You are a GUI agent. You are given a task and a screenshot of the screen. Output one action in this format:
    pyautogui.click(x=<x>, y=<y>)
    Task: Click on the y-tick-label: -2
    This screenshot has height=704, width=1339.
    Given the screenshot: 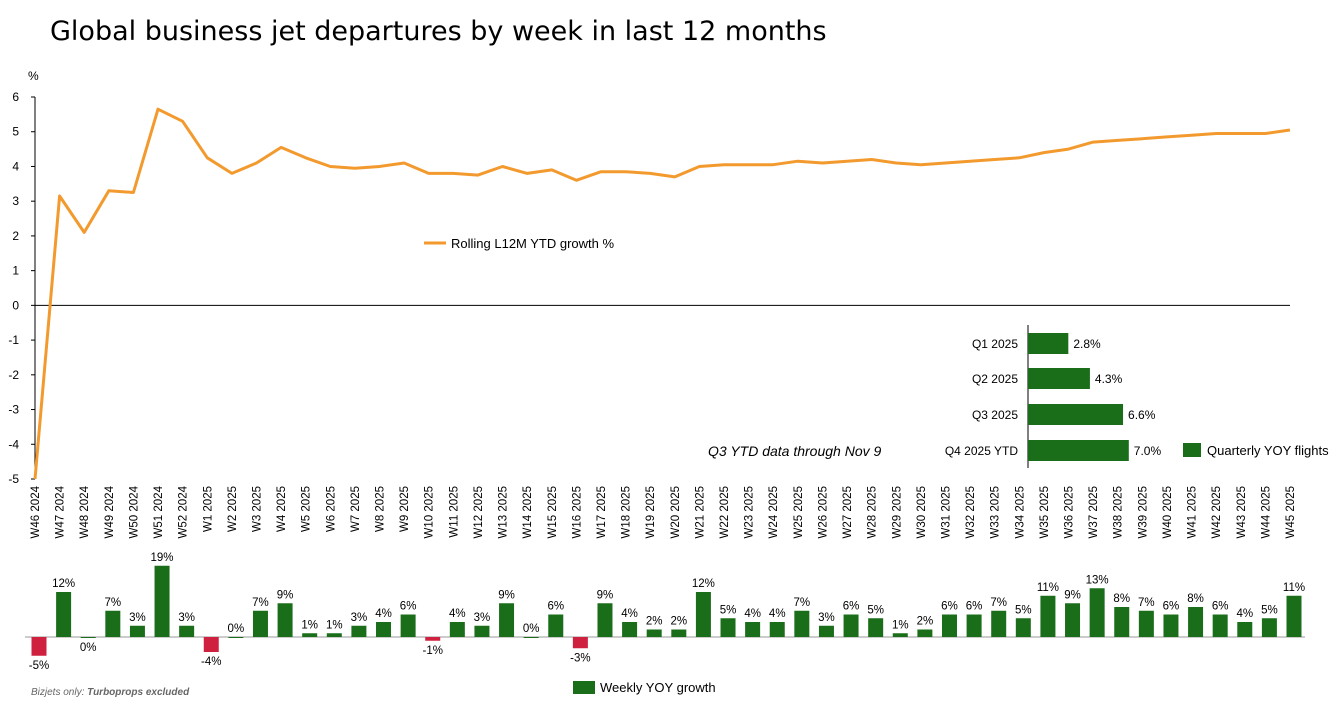 What is the action you would take?
    pyautogui.click(x=13, y=375)
    